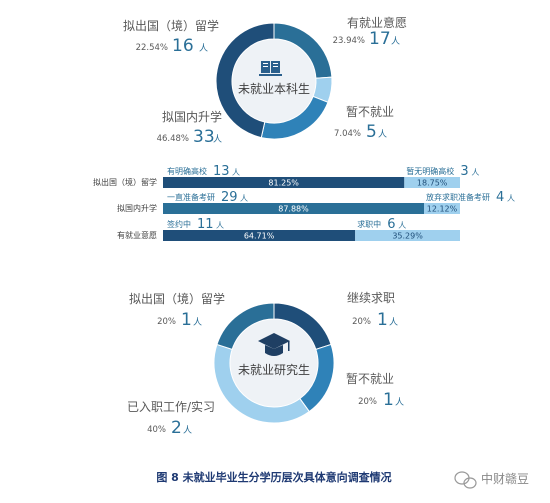 The image size is (550, 503). I want to click on pct-pg-job-hunting: 20%, so click(361, 322).